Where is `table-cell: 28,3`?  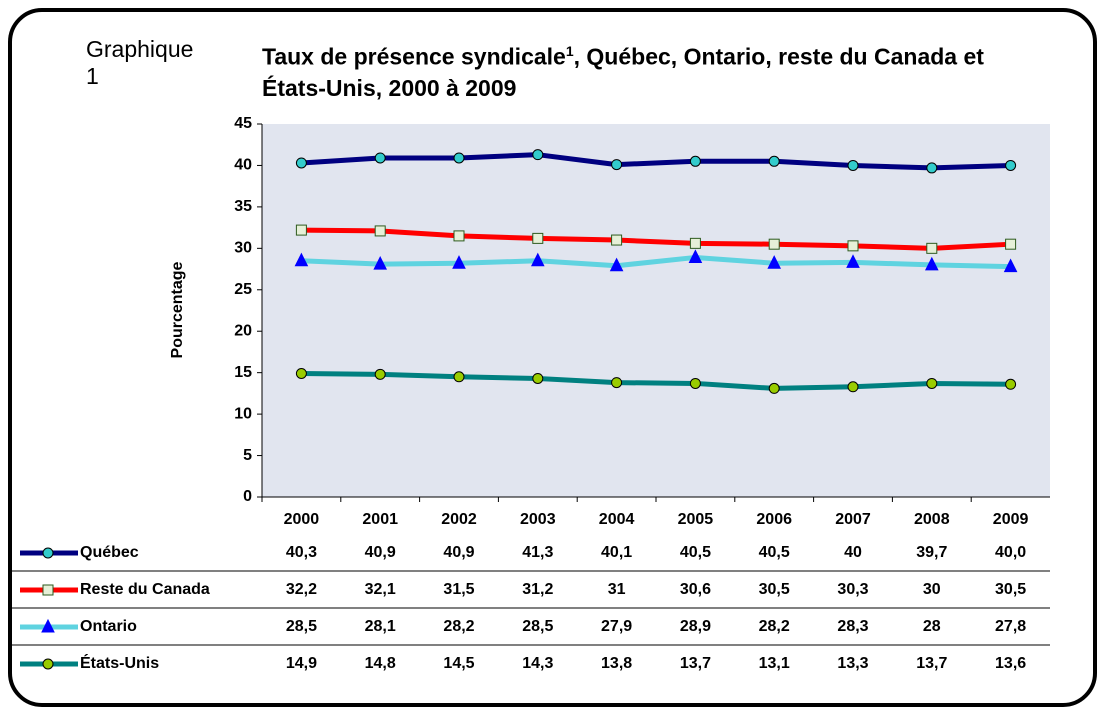
table-cell: 28,3 is located at coordinates (852, 626).